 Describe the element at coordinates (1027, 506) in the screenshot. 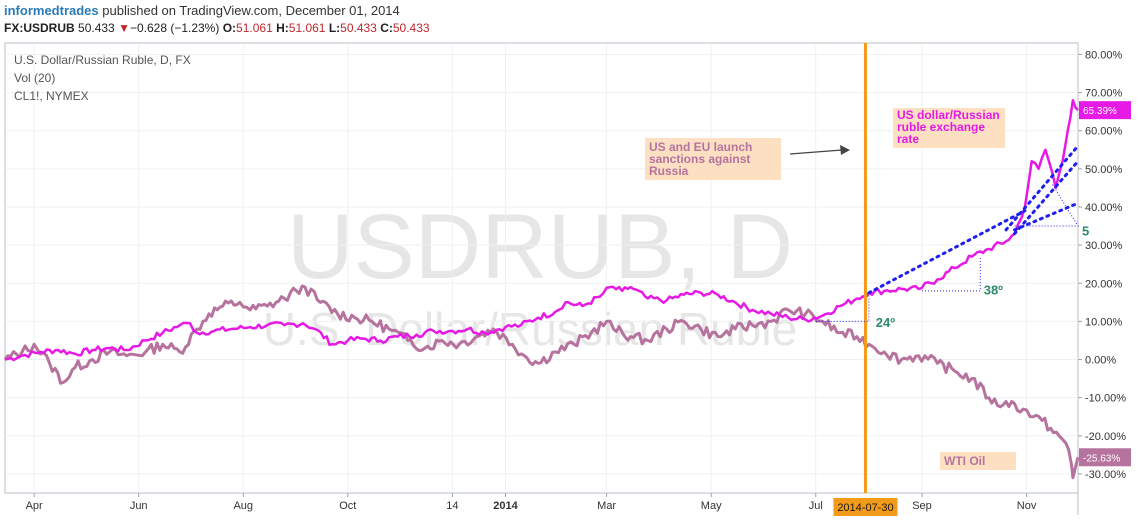

I see `x-tick-label: Nov` at that location.